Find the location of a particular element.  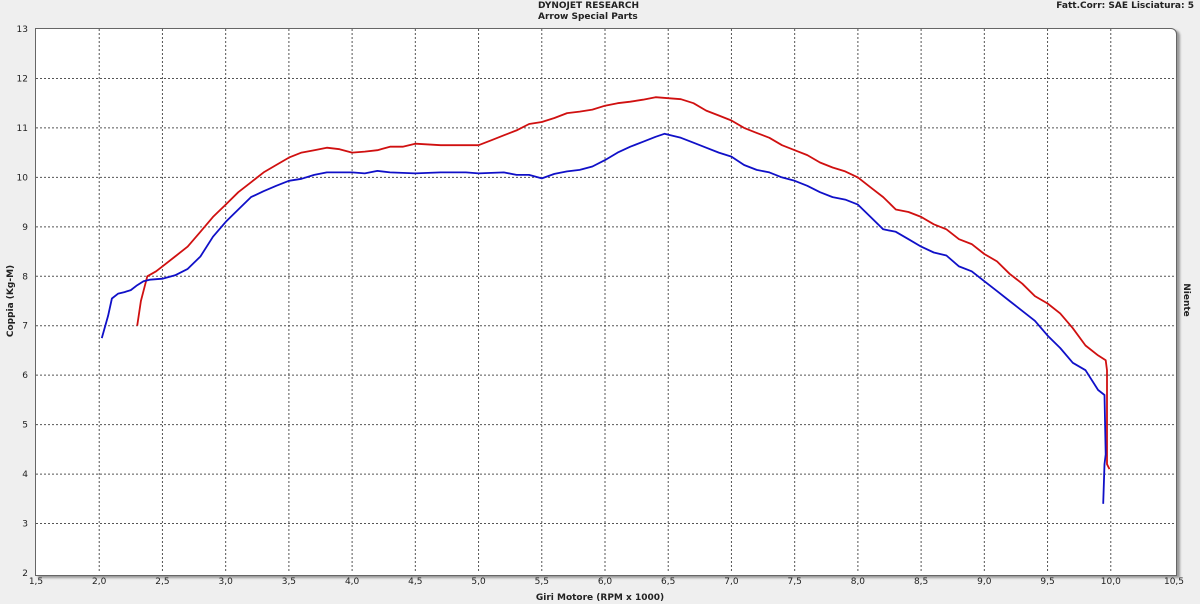

x-tick-label: 2,0 is located at coordinates (99, 582).